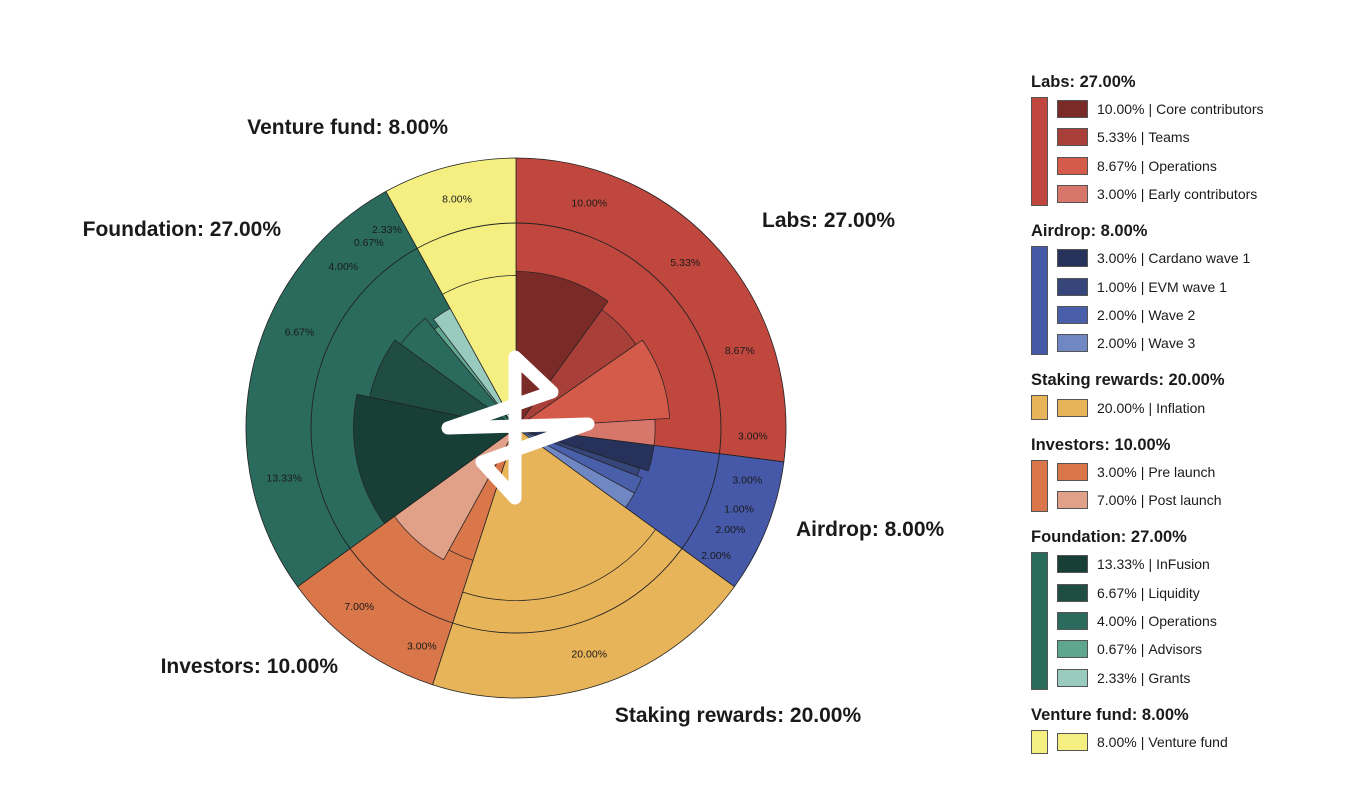  I want to click on legend-item-text: 10.00% | Core contributors, so click(1180, 109).